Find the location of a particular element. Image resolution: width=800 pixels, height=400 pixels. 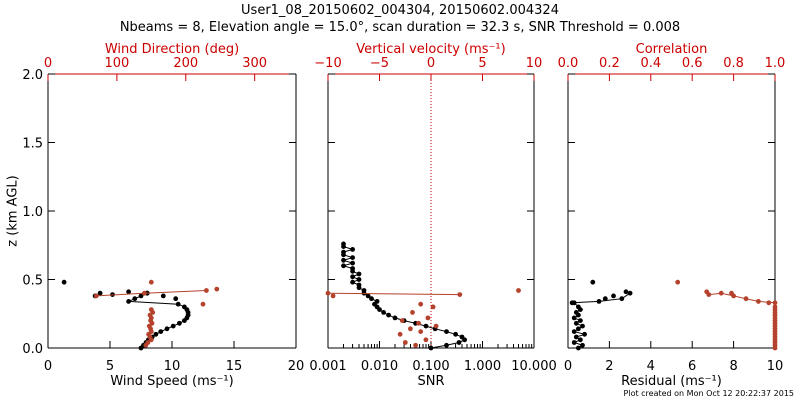

top-tick-label: 1.0 is located at coordinates (775, 63).